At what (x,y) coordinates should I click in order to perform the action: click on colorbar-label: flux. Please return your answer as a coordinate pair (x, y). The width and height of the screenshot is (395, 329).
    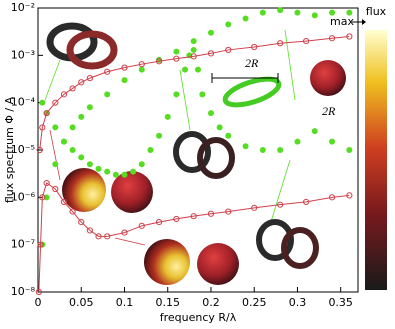
    Looking at the image, I should click on (376, 11).